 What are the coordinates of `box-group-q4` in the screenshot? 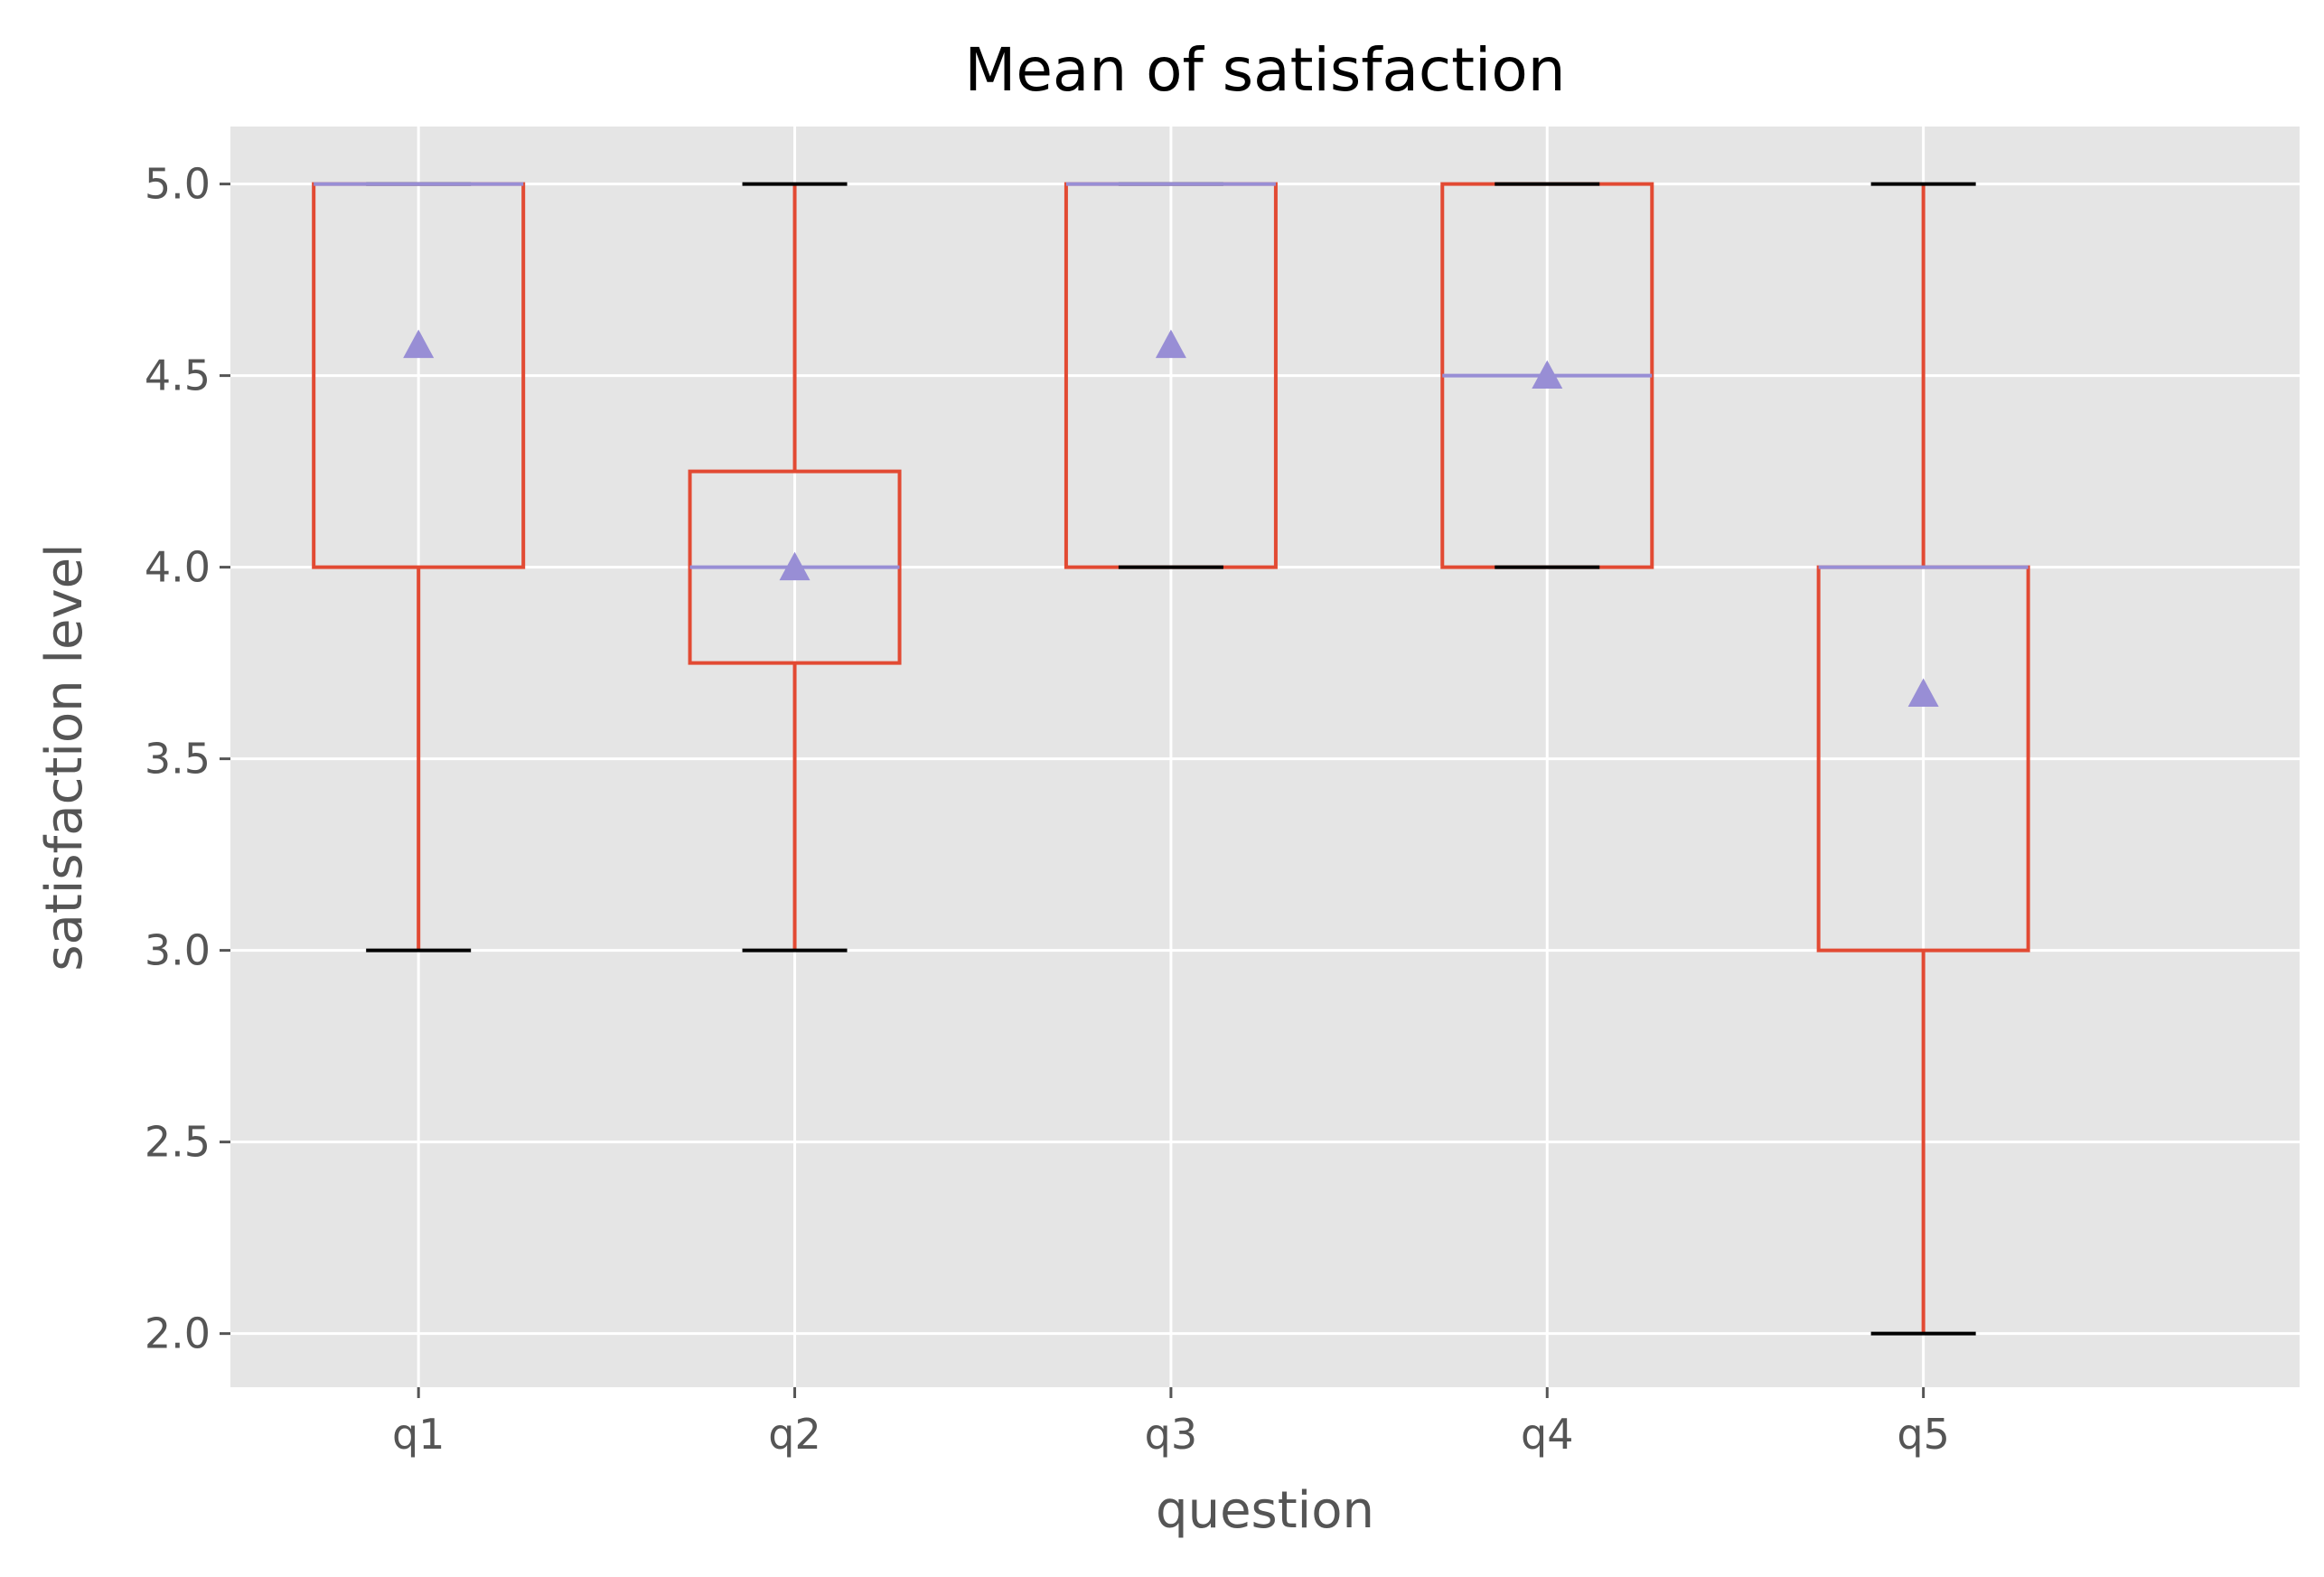 It's located at (1547, 375).